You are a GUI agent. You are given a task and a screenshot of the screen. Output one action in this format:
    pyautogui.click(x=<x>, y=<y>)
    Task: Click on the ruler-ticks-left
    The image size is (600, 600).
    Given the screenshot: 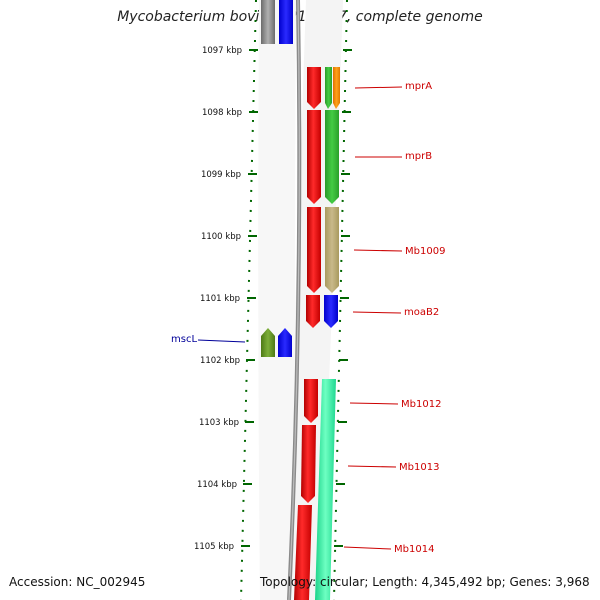 What is the action you would take?
    pyautogui.click(x=249, y=298)
    